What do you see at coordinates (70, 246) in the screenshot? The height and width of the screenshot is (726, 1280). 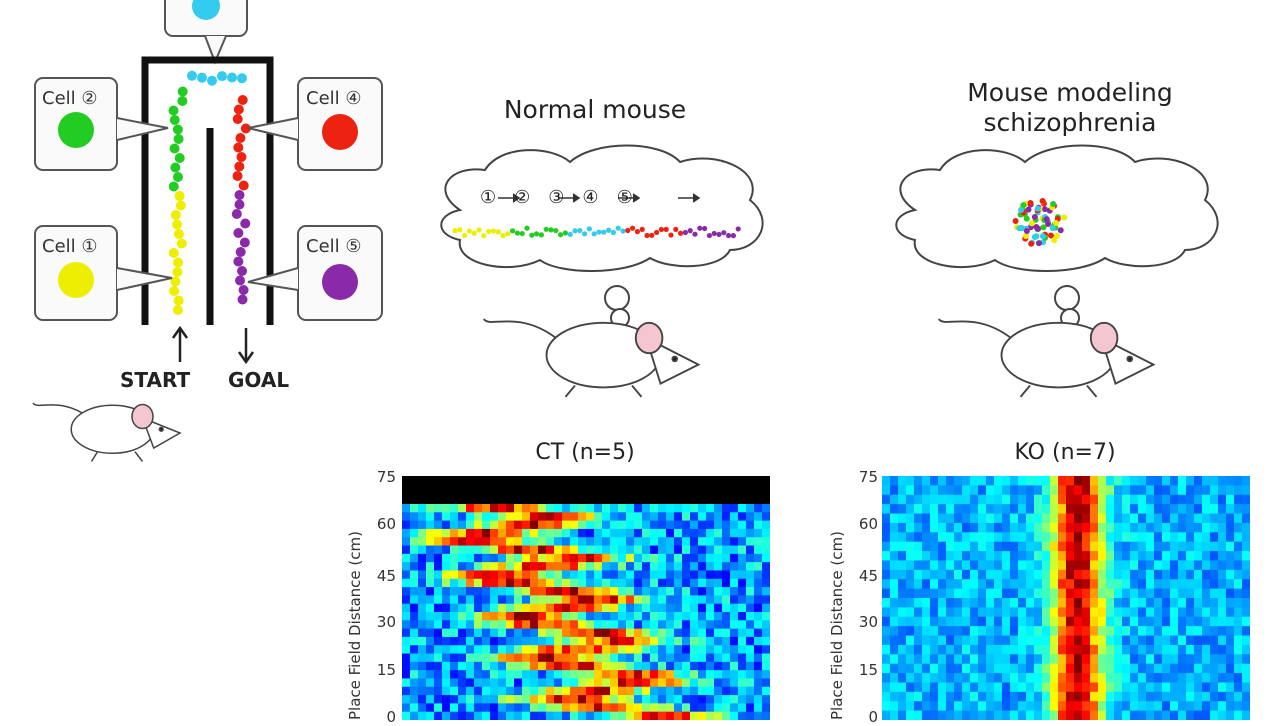 I see `cell1-label: Cell ①` at bounding box center [70, 246].